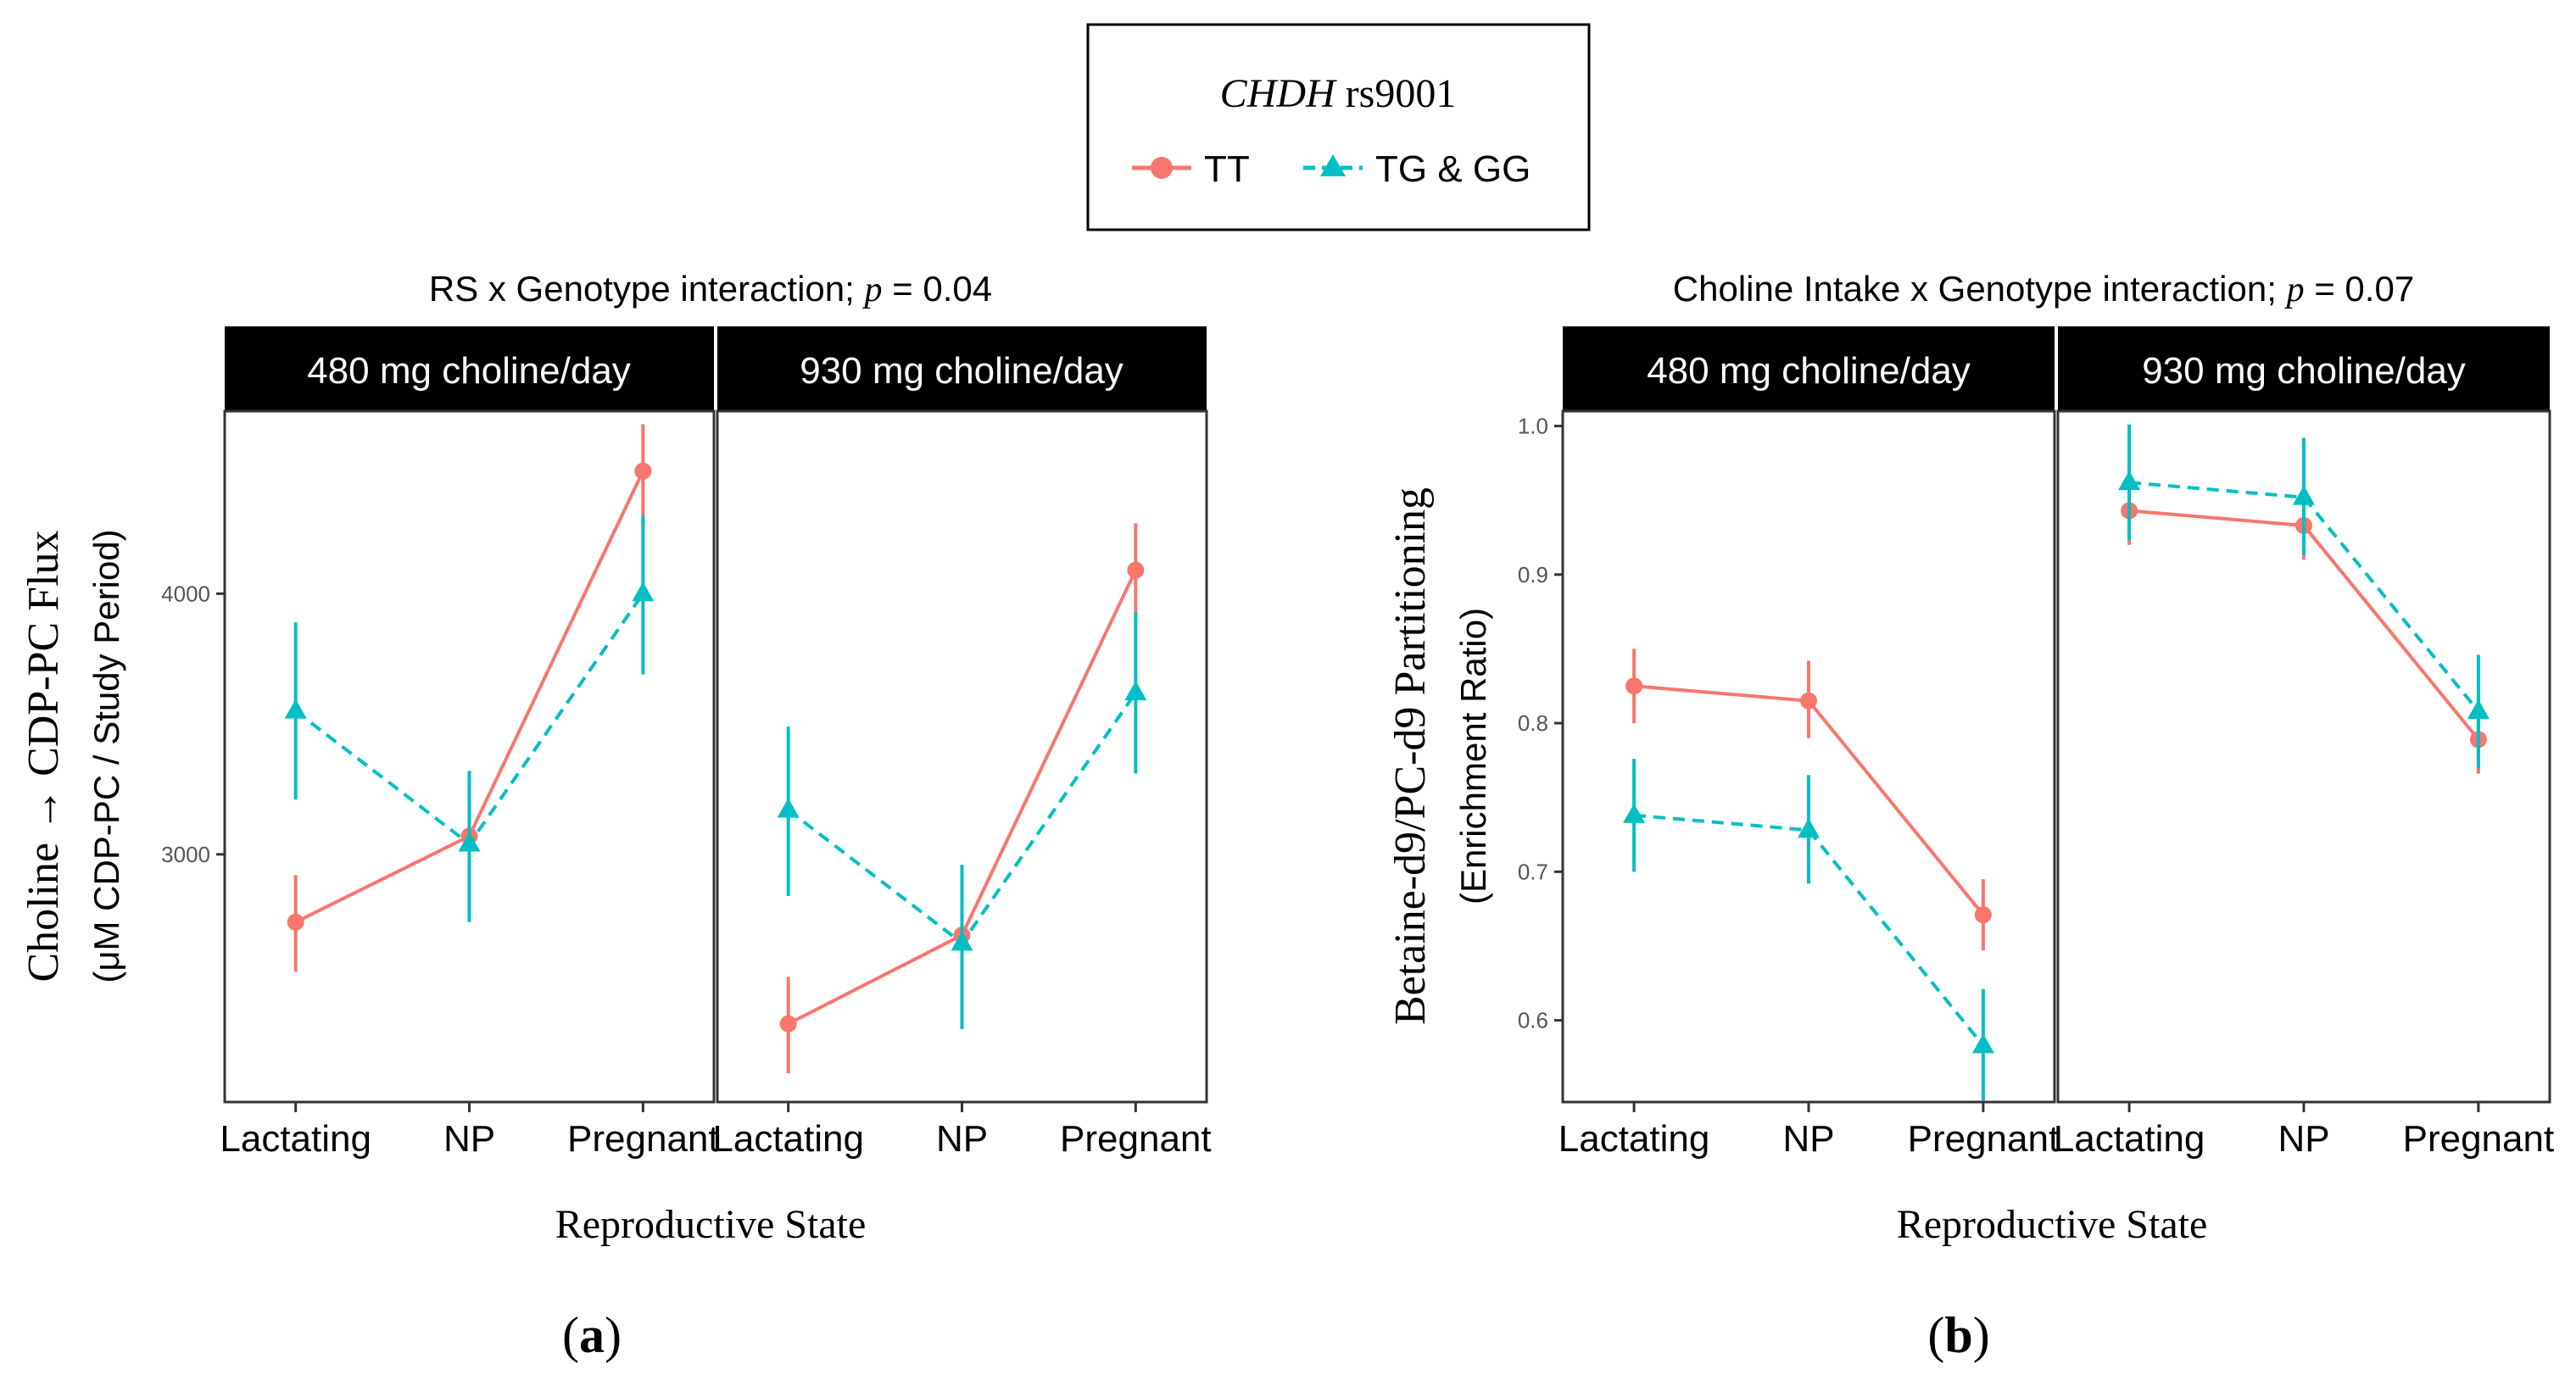 The height and width of the screenshot is (1375, 2576). I want to click on legend-title: CHDH rs9001, so click(1338, 93).